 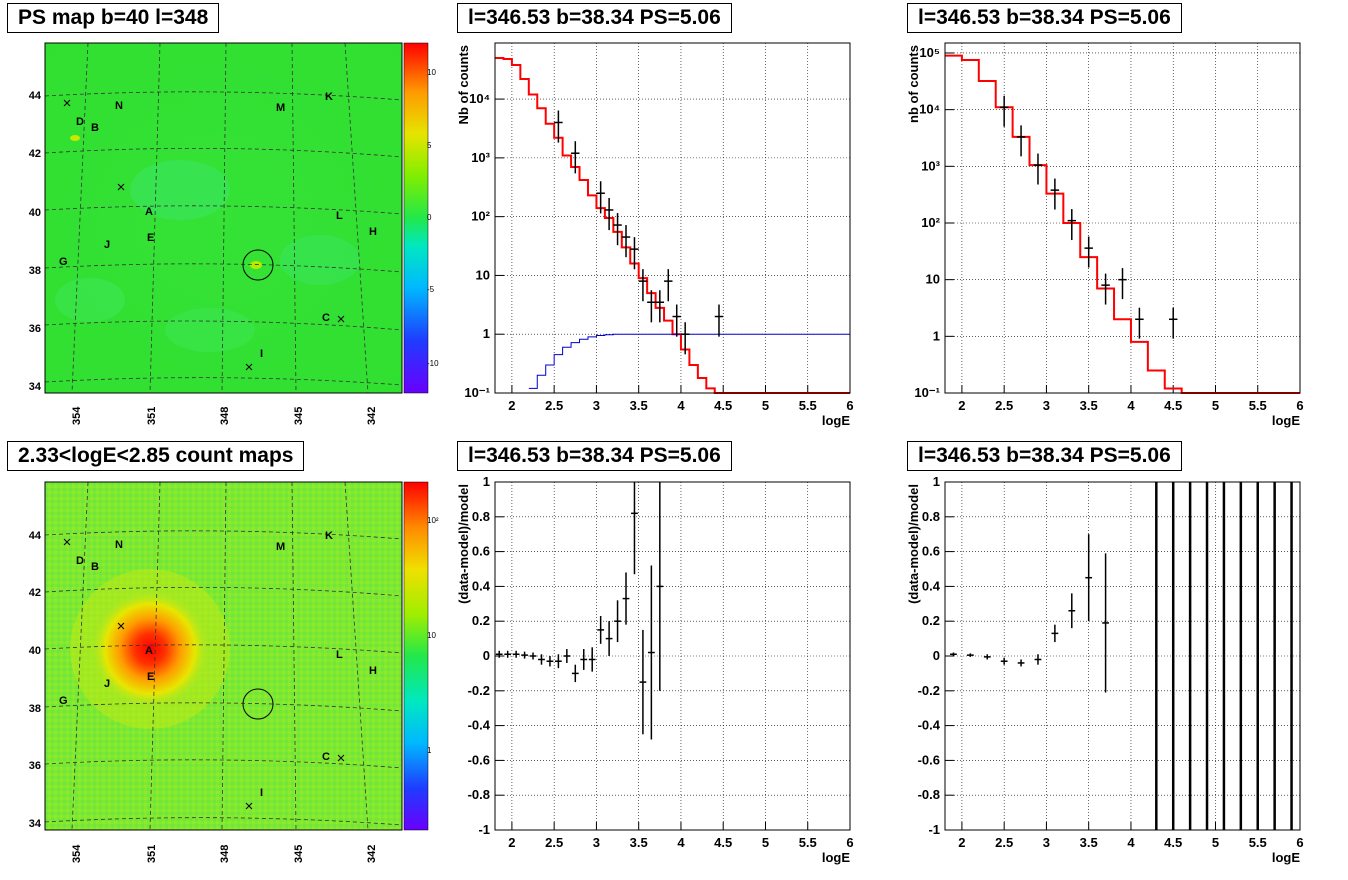 I want to click on x-markers, so click(x=204, y=235).